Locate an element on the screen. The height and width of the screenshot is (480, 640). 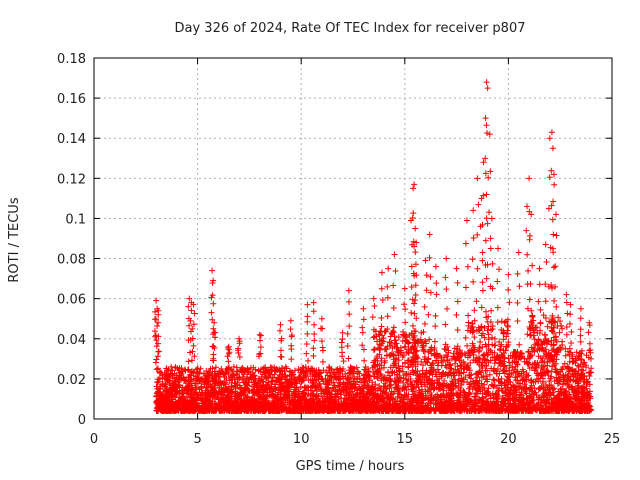
point-1991 is located at coordinates (377, 377).